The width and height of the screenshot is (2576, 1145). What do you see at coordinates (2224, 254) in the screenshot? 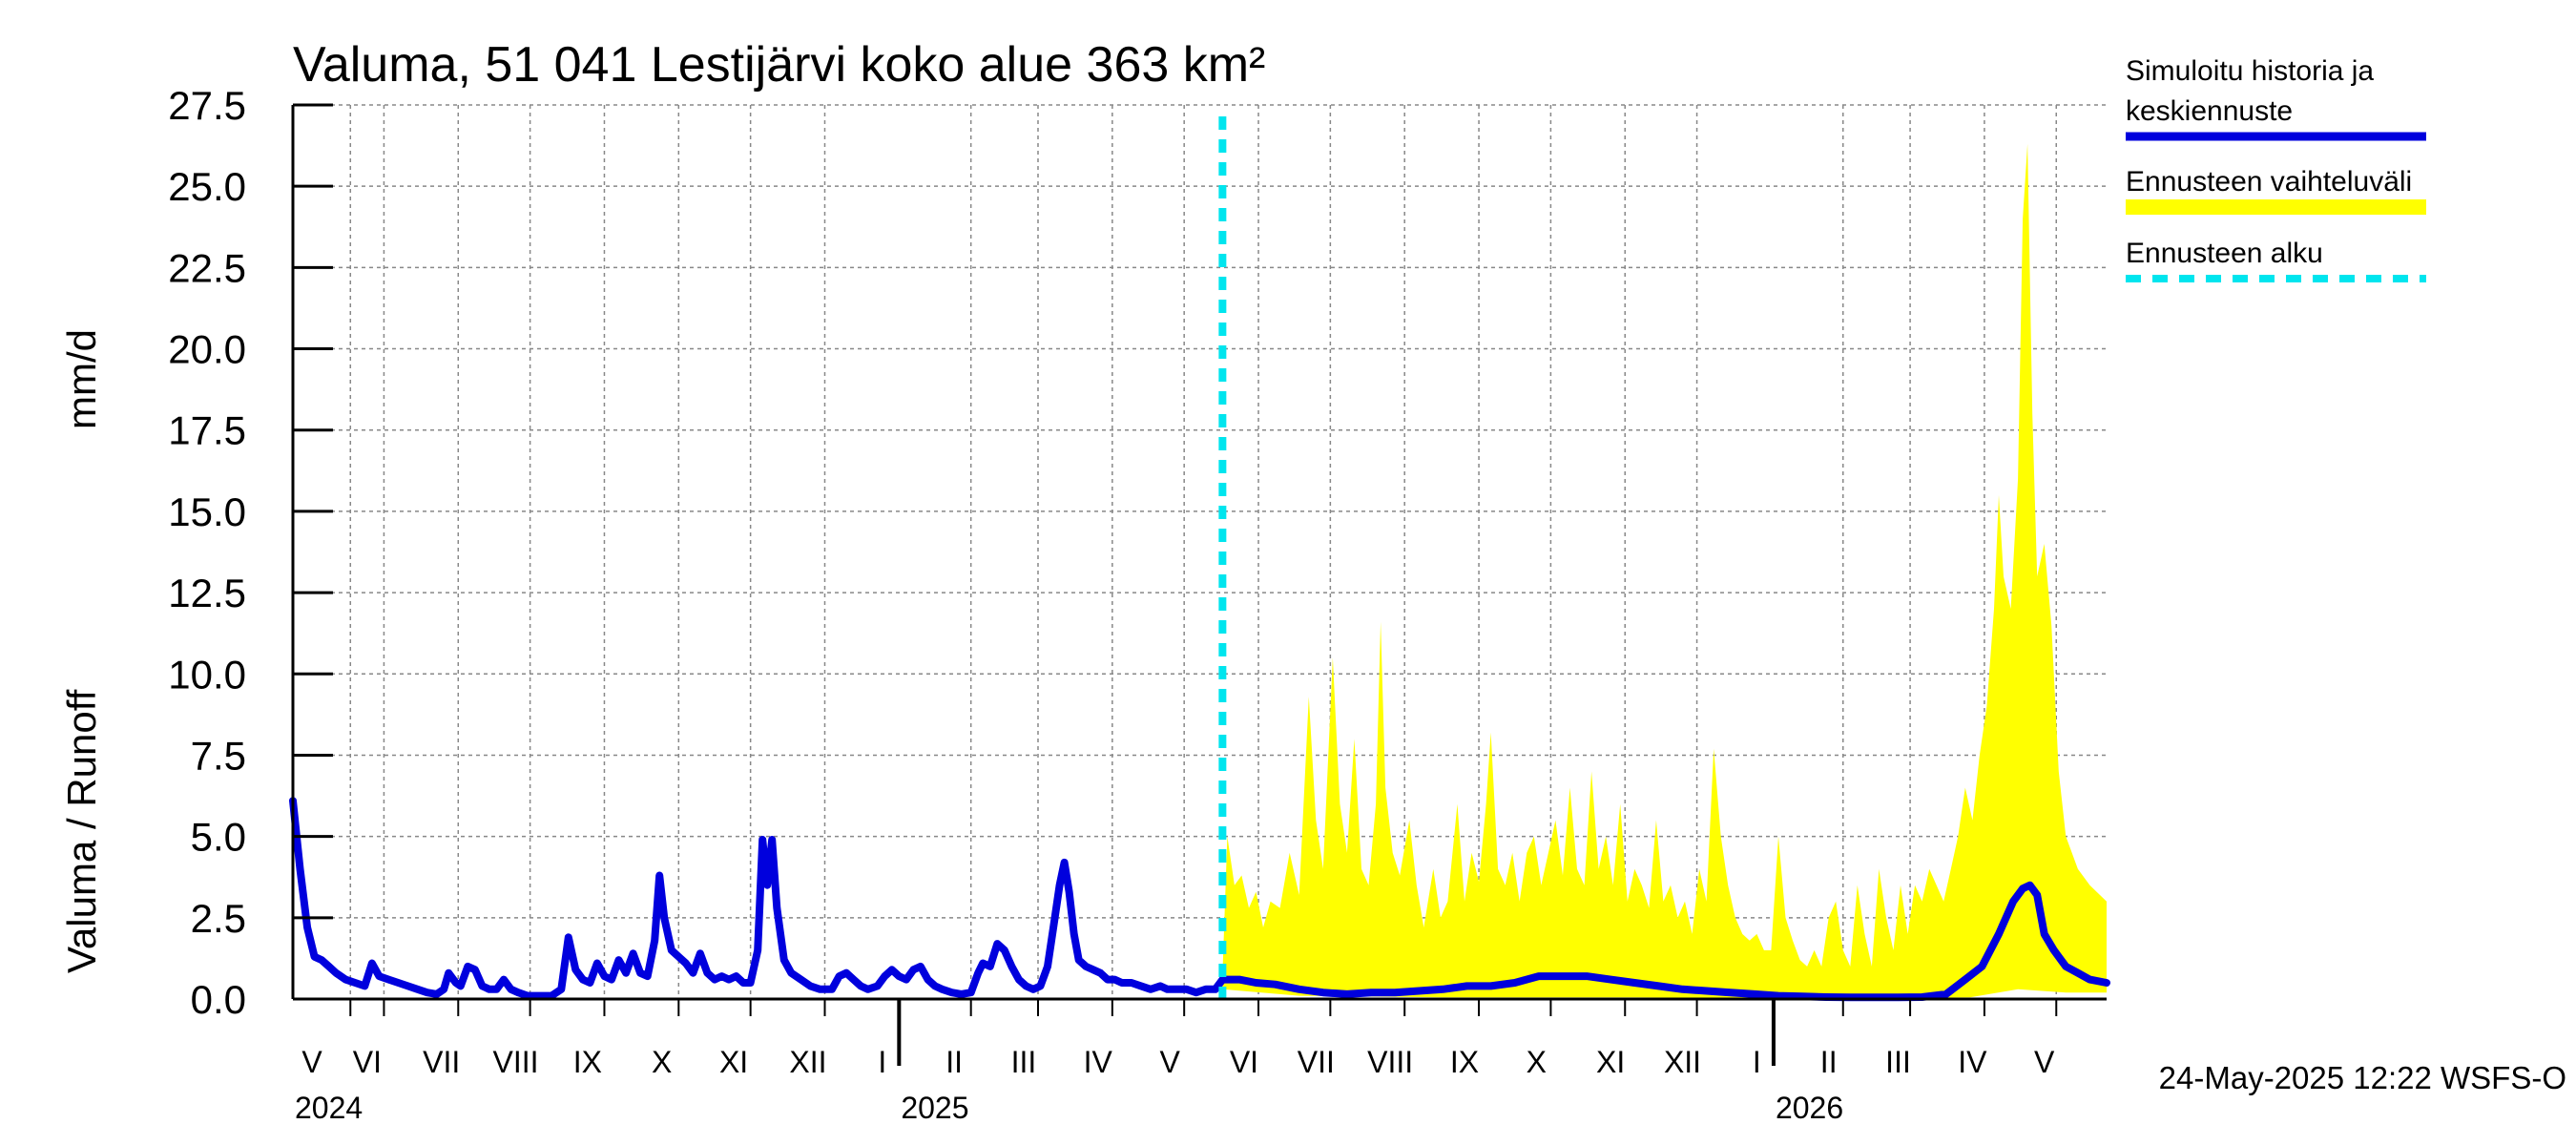
I see `legend-label-forecast-start: Ennusteen alku` at bounding box center [2224, 254].